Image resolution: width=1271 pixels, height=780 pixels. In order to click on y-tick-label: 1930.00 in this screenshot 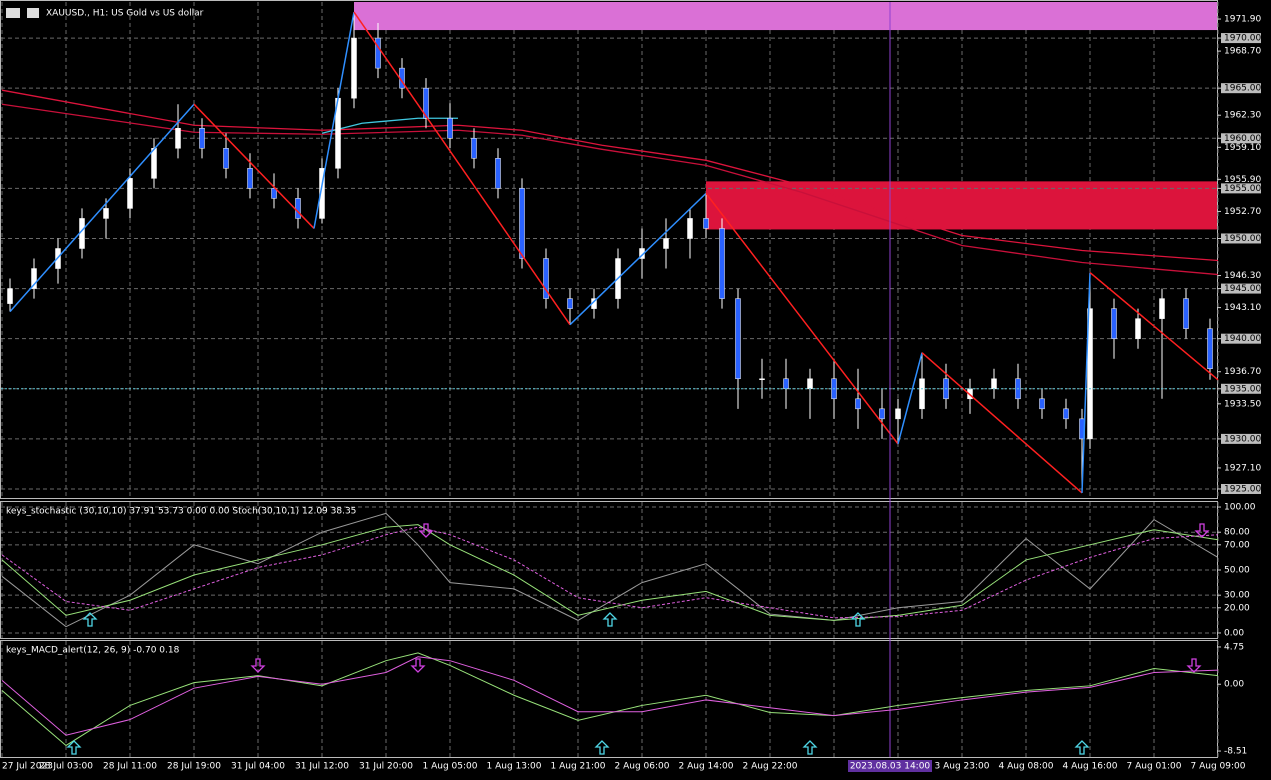, I will do `click(1242, 439)`.